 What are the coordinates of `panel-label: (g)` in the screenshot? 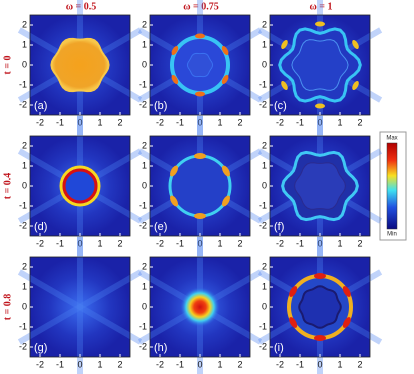 It's located at (40, 348).